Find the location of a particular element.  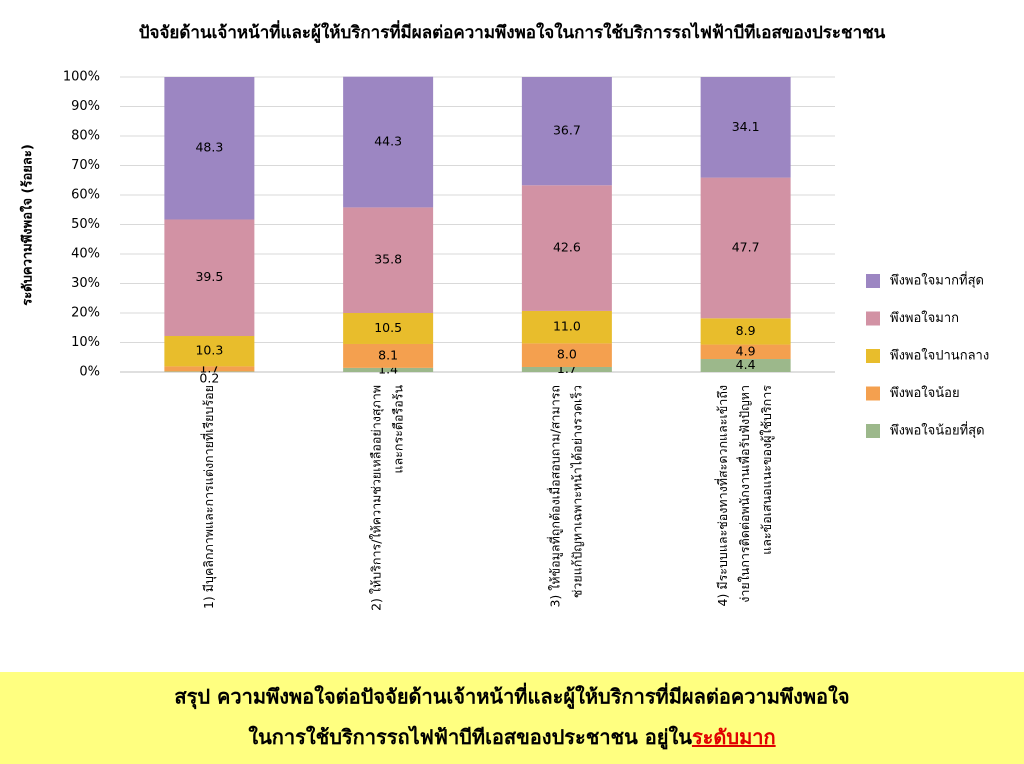

data-label: 39.5 is located at coordinates (209, 276).